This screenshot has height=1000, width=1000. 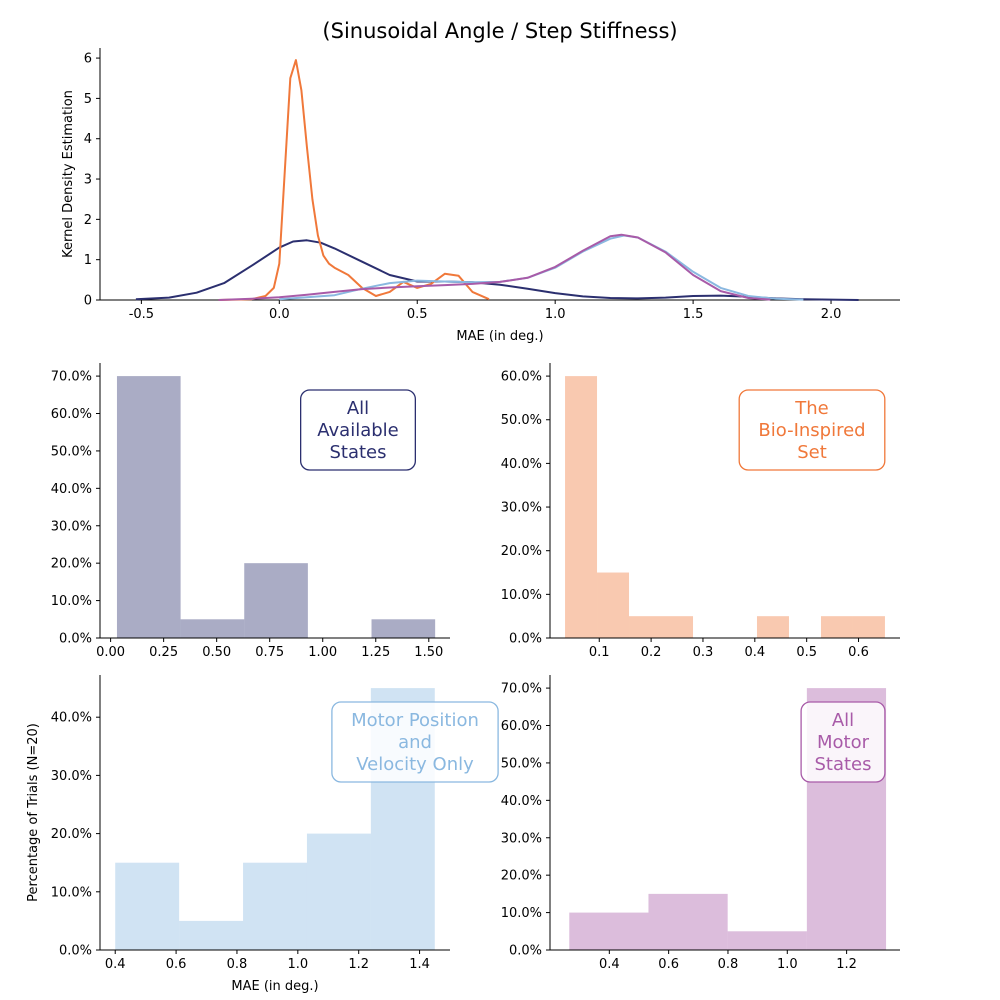 I want to click on x-tick-label: 0.2, so click(x=651, y=652).